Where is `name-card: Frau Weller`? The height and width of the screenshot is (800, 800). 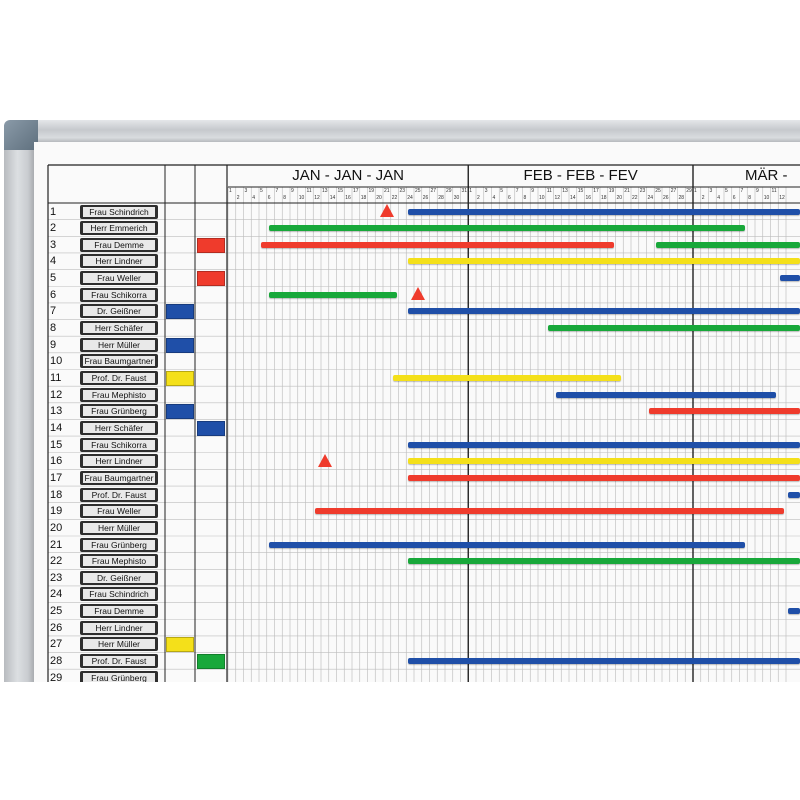 name-card: Frau Weller is located at coordinates (119, 278).